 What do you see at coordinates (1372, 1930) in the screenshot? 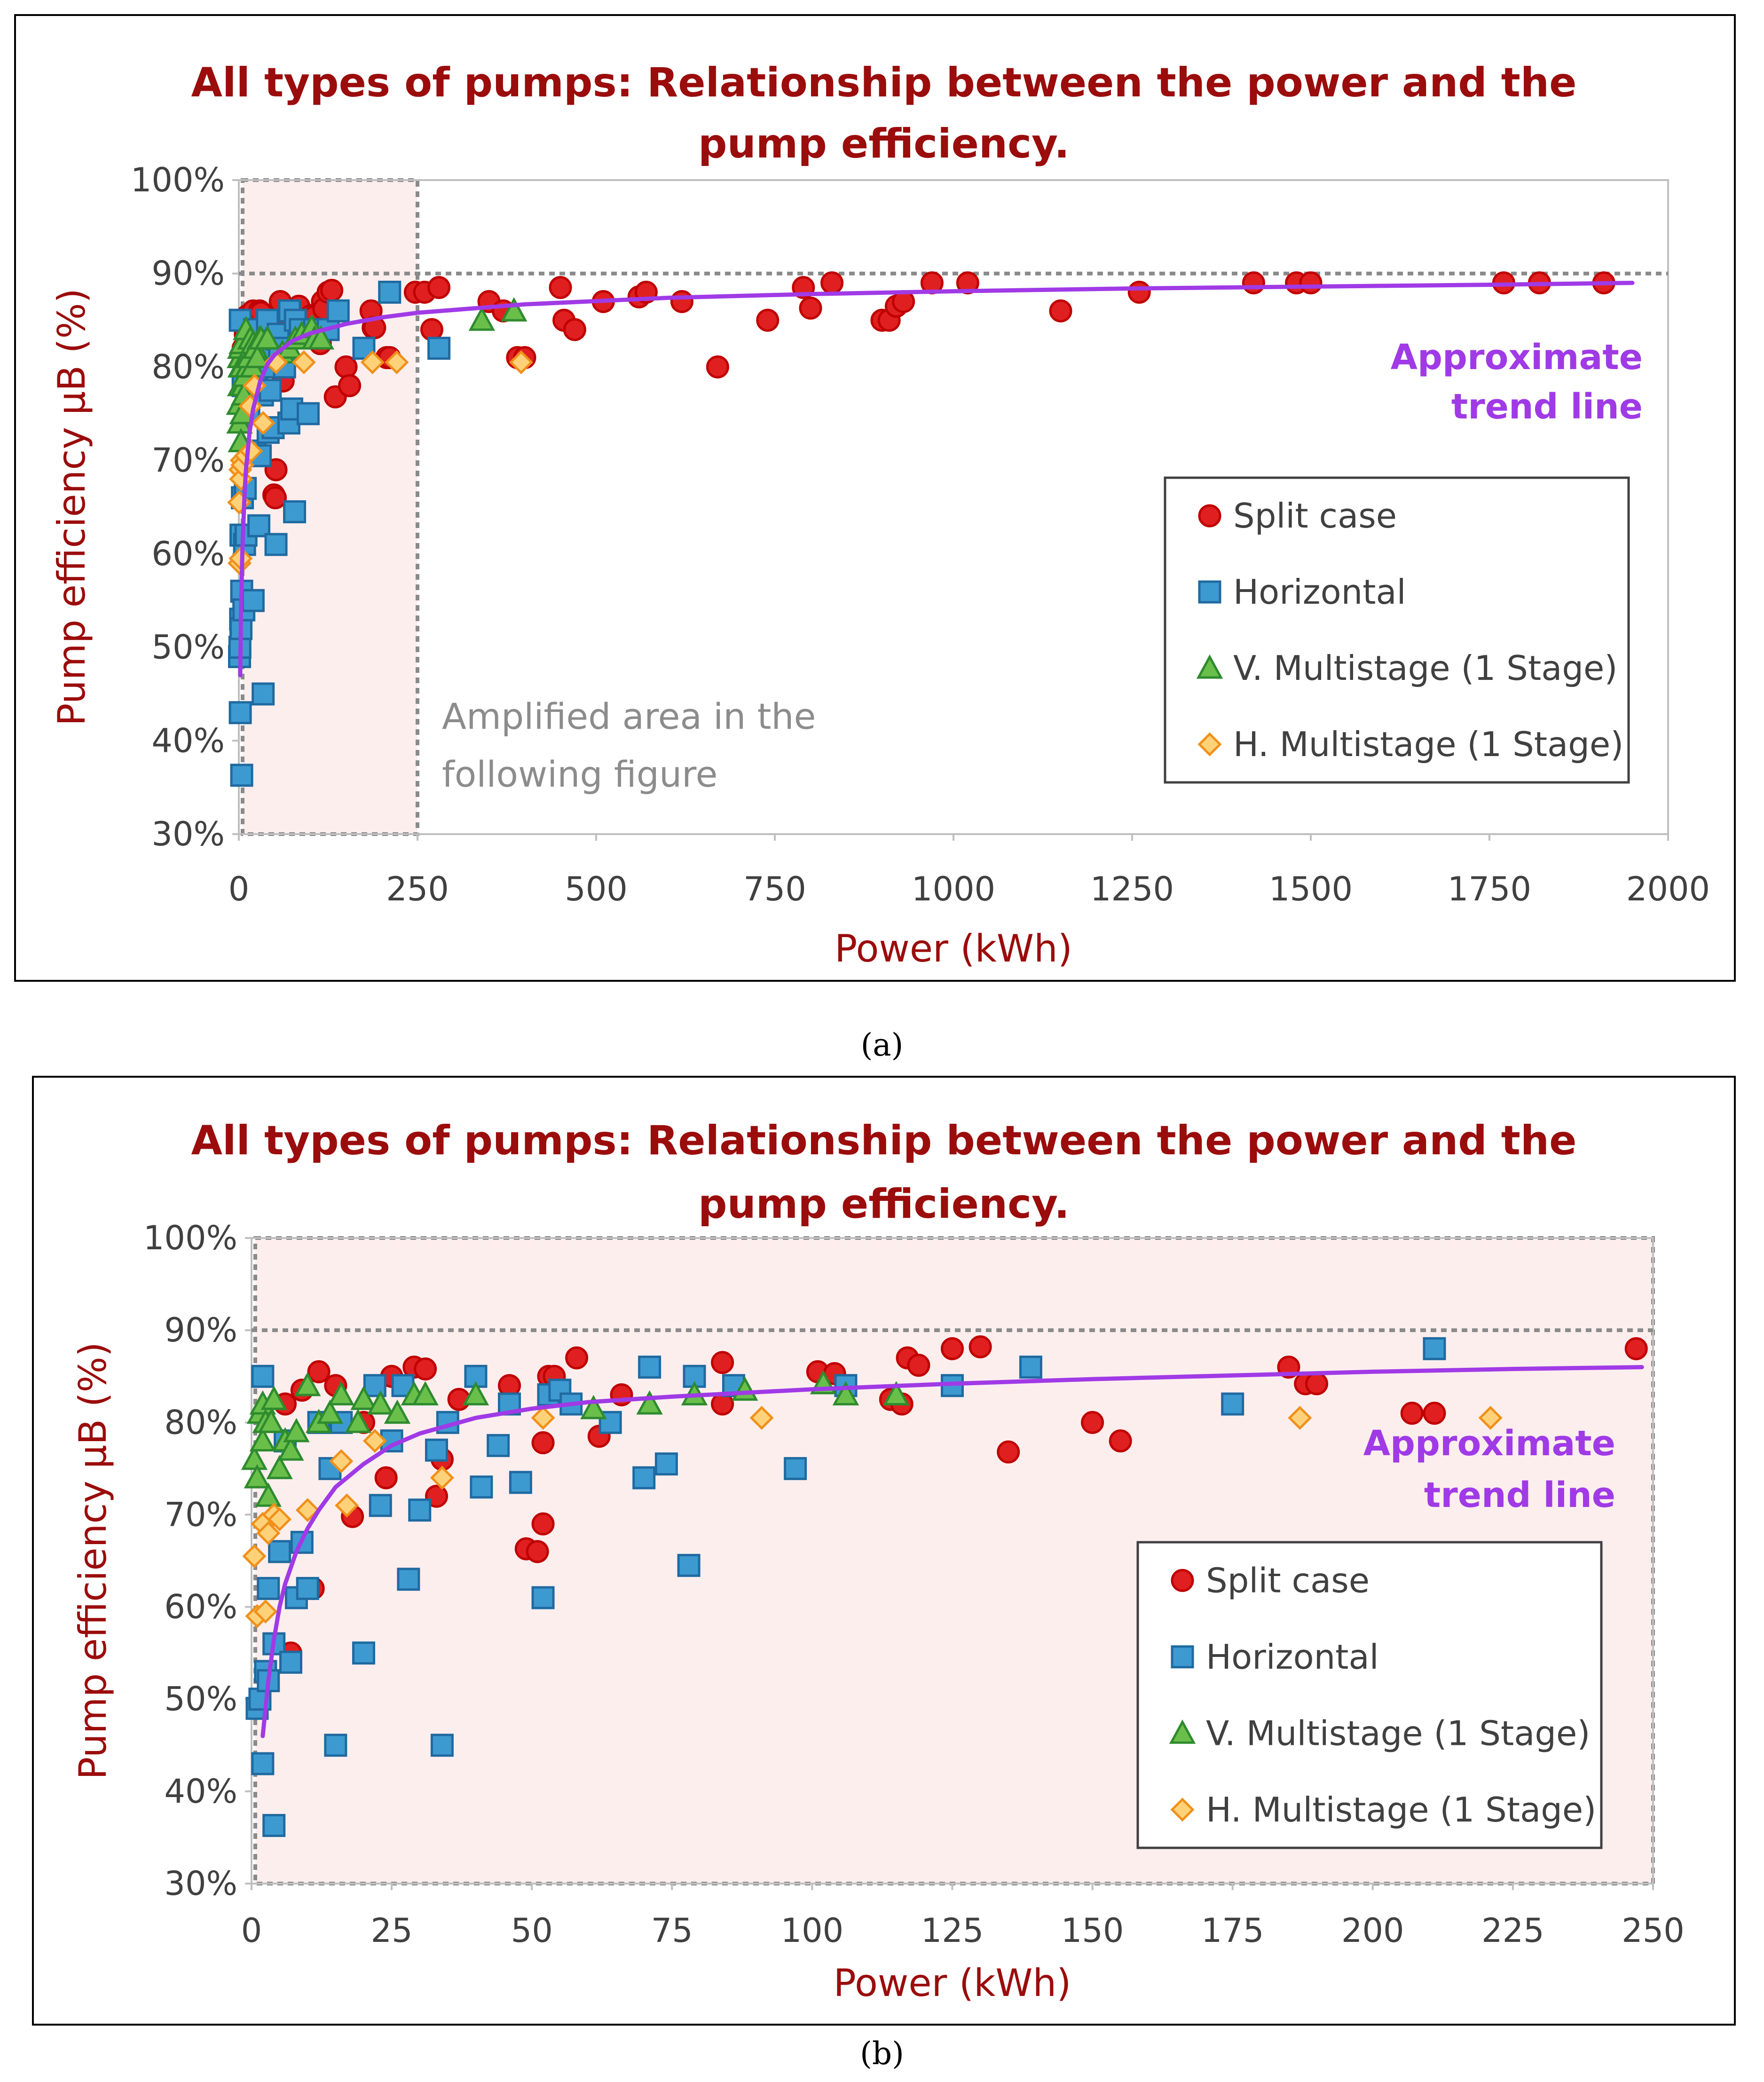
I see `x-tick-label: 200` at bounding box center [1372, 1930].